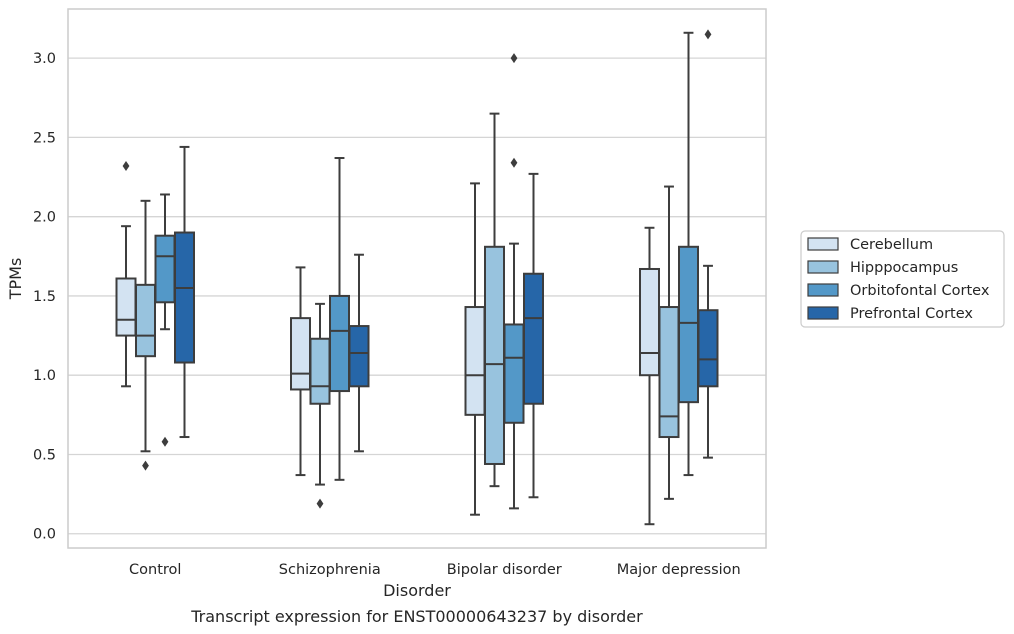 The image size is (1014, 634). Describe the element at coordinates (44, 138) in the screenshot. I see `y-tick-label: 2.5` at that location.